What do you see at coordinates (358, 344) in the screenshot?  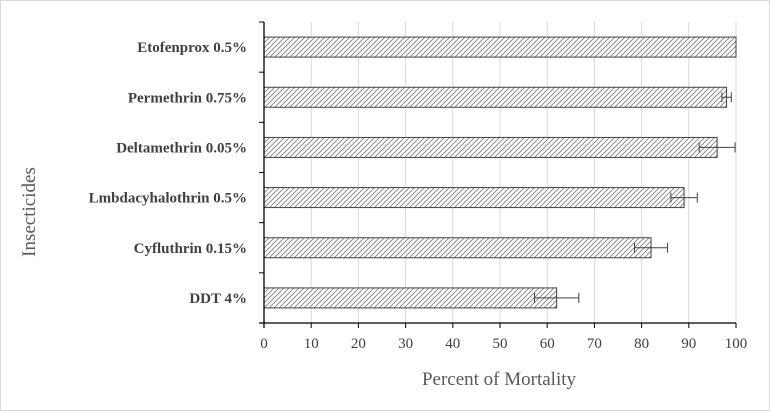 I see `x-tick-label-20: 20` at bounding box center [358, 344].